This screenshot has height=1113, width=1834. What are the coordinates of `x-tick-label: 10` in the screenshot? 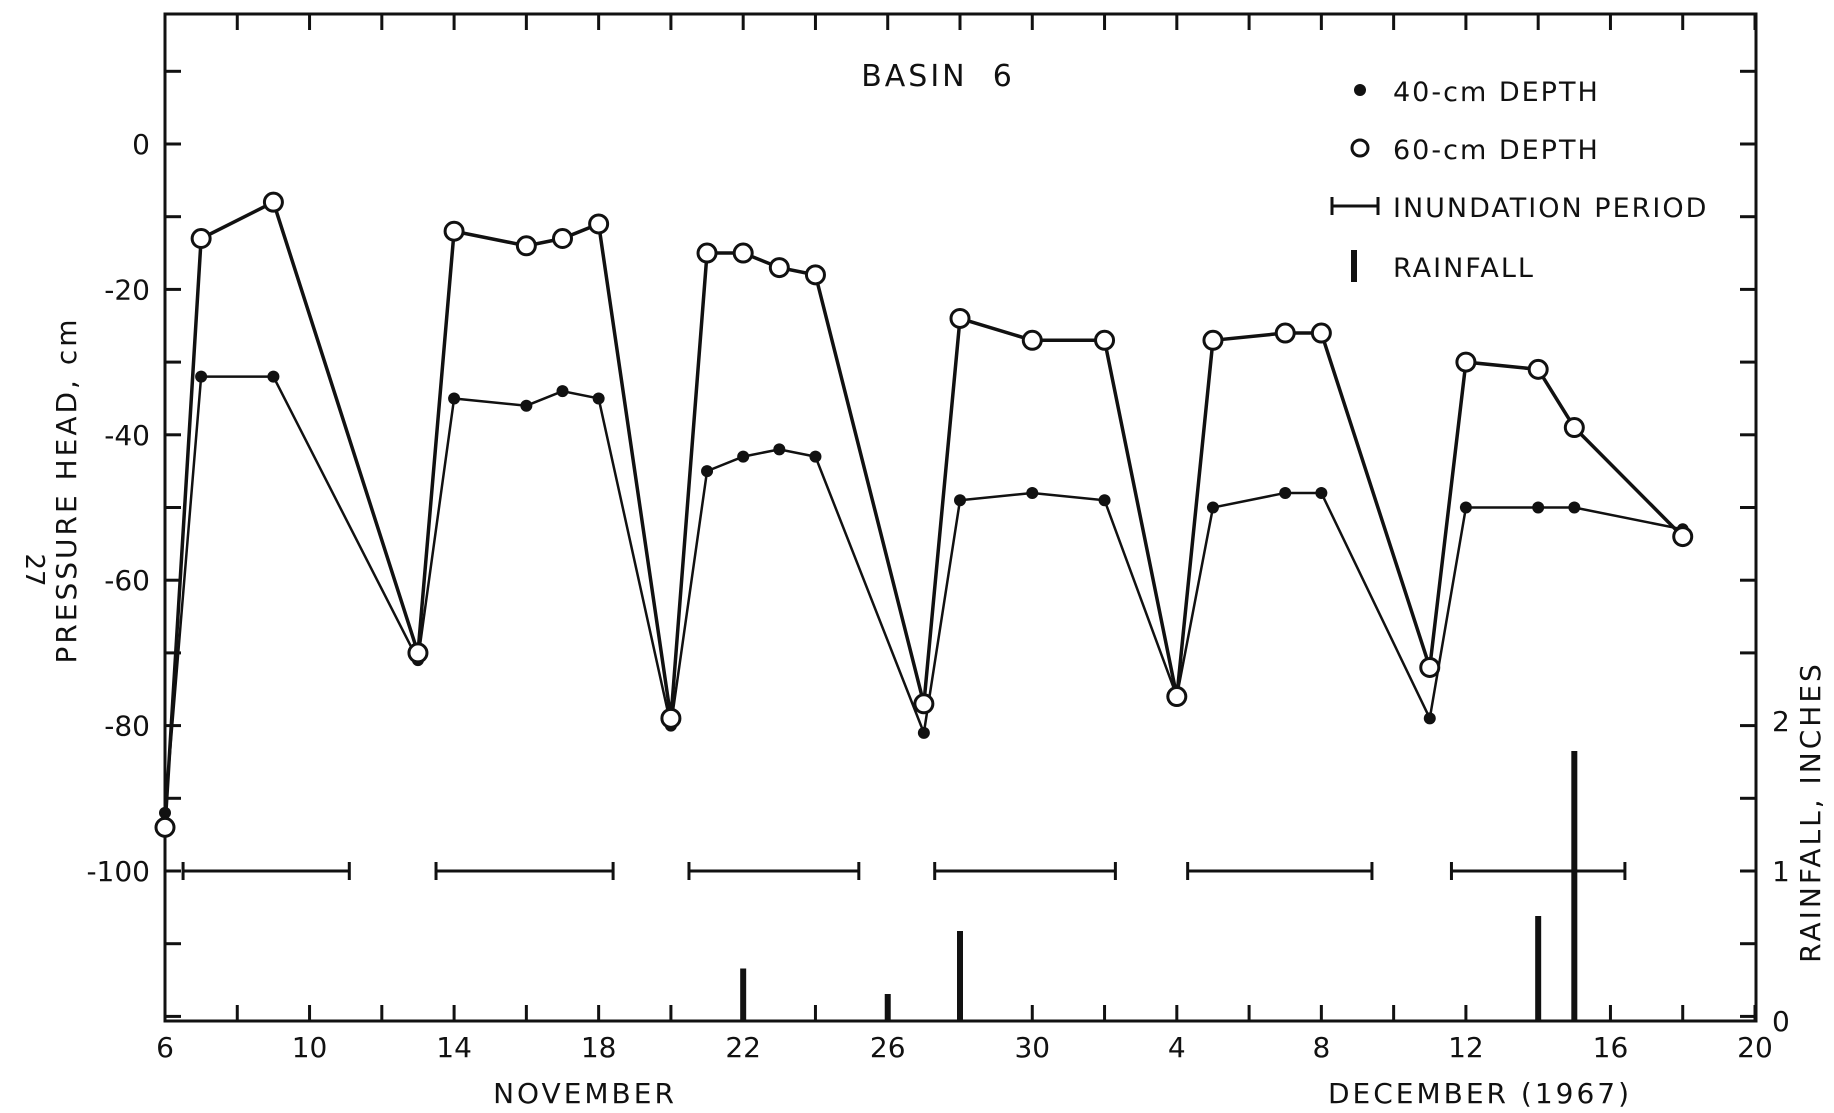 It's located at (310, 1047).